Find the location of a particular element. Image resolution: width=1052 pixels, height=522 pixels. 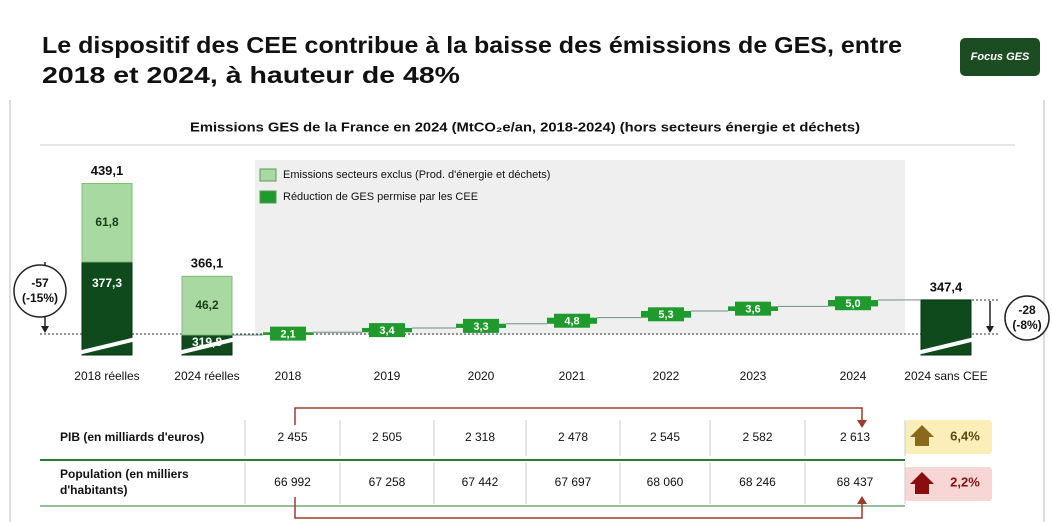

value-label: 61,8 is located at coordinates (107, 222).